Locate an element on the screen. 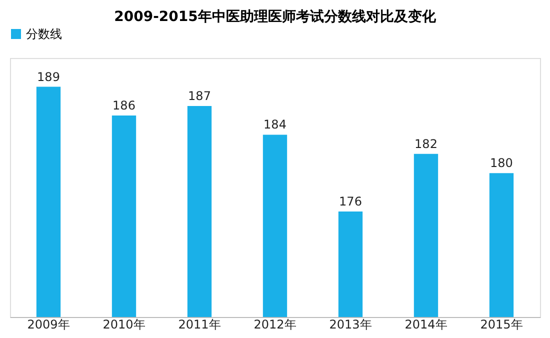 The height and width of the screenshot is (338, 550). x-tick-label: 2010年 is located at coordinates (124, 325).